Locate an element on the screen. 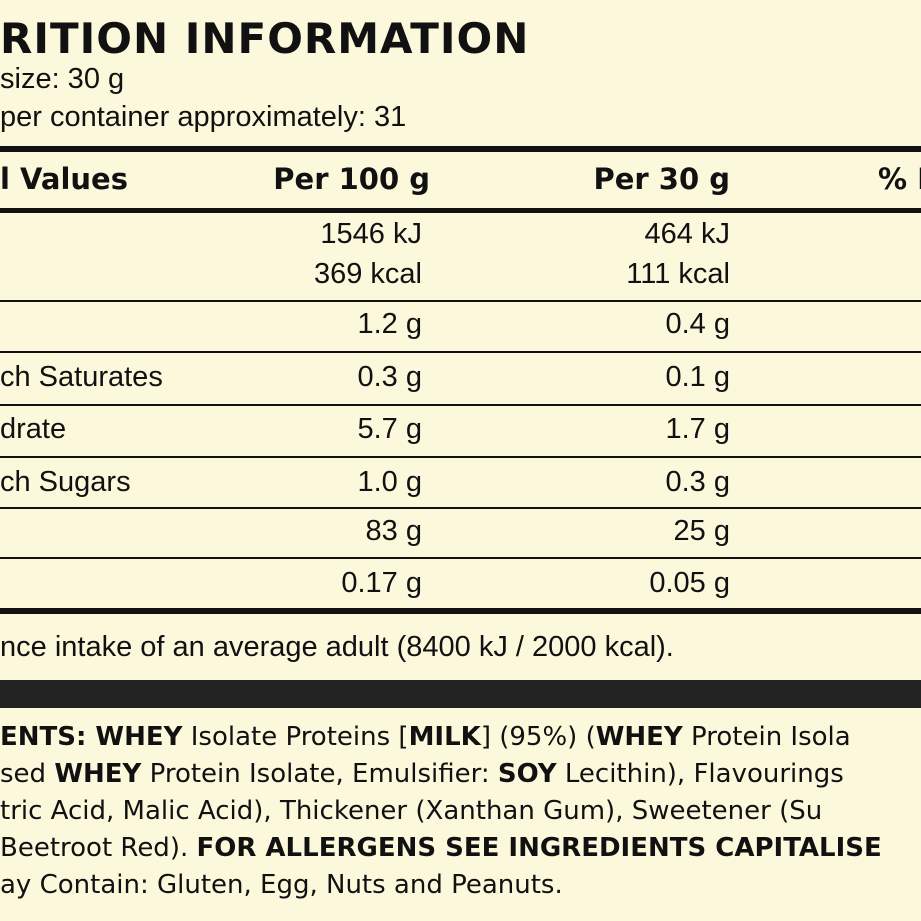 The height and width of the screenshot is (921, 921). per-100g: 369 kcal is located at coordinates (367, 274).